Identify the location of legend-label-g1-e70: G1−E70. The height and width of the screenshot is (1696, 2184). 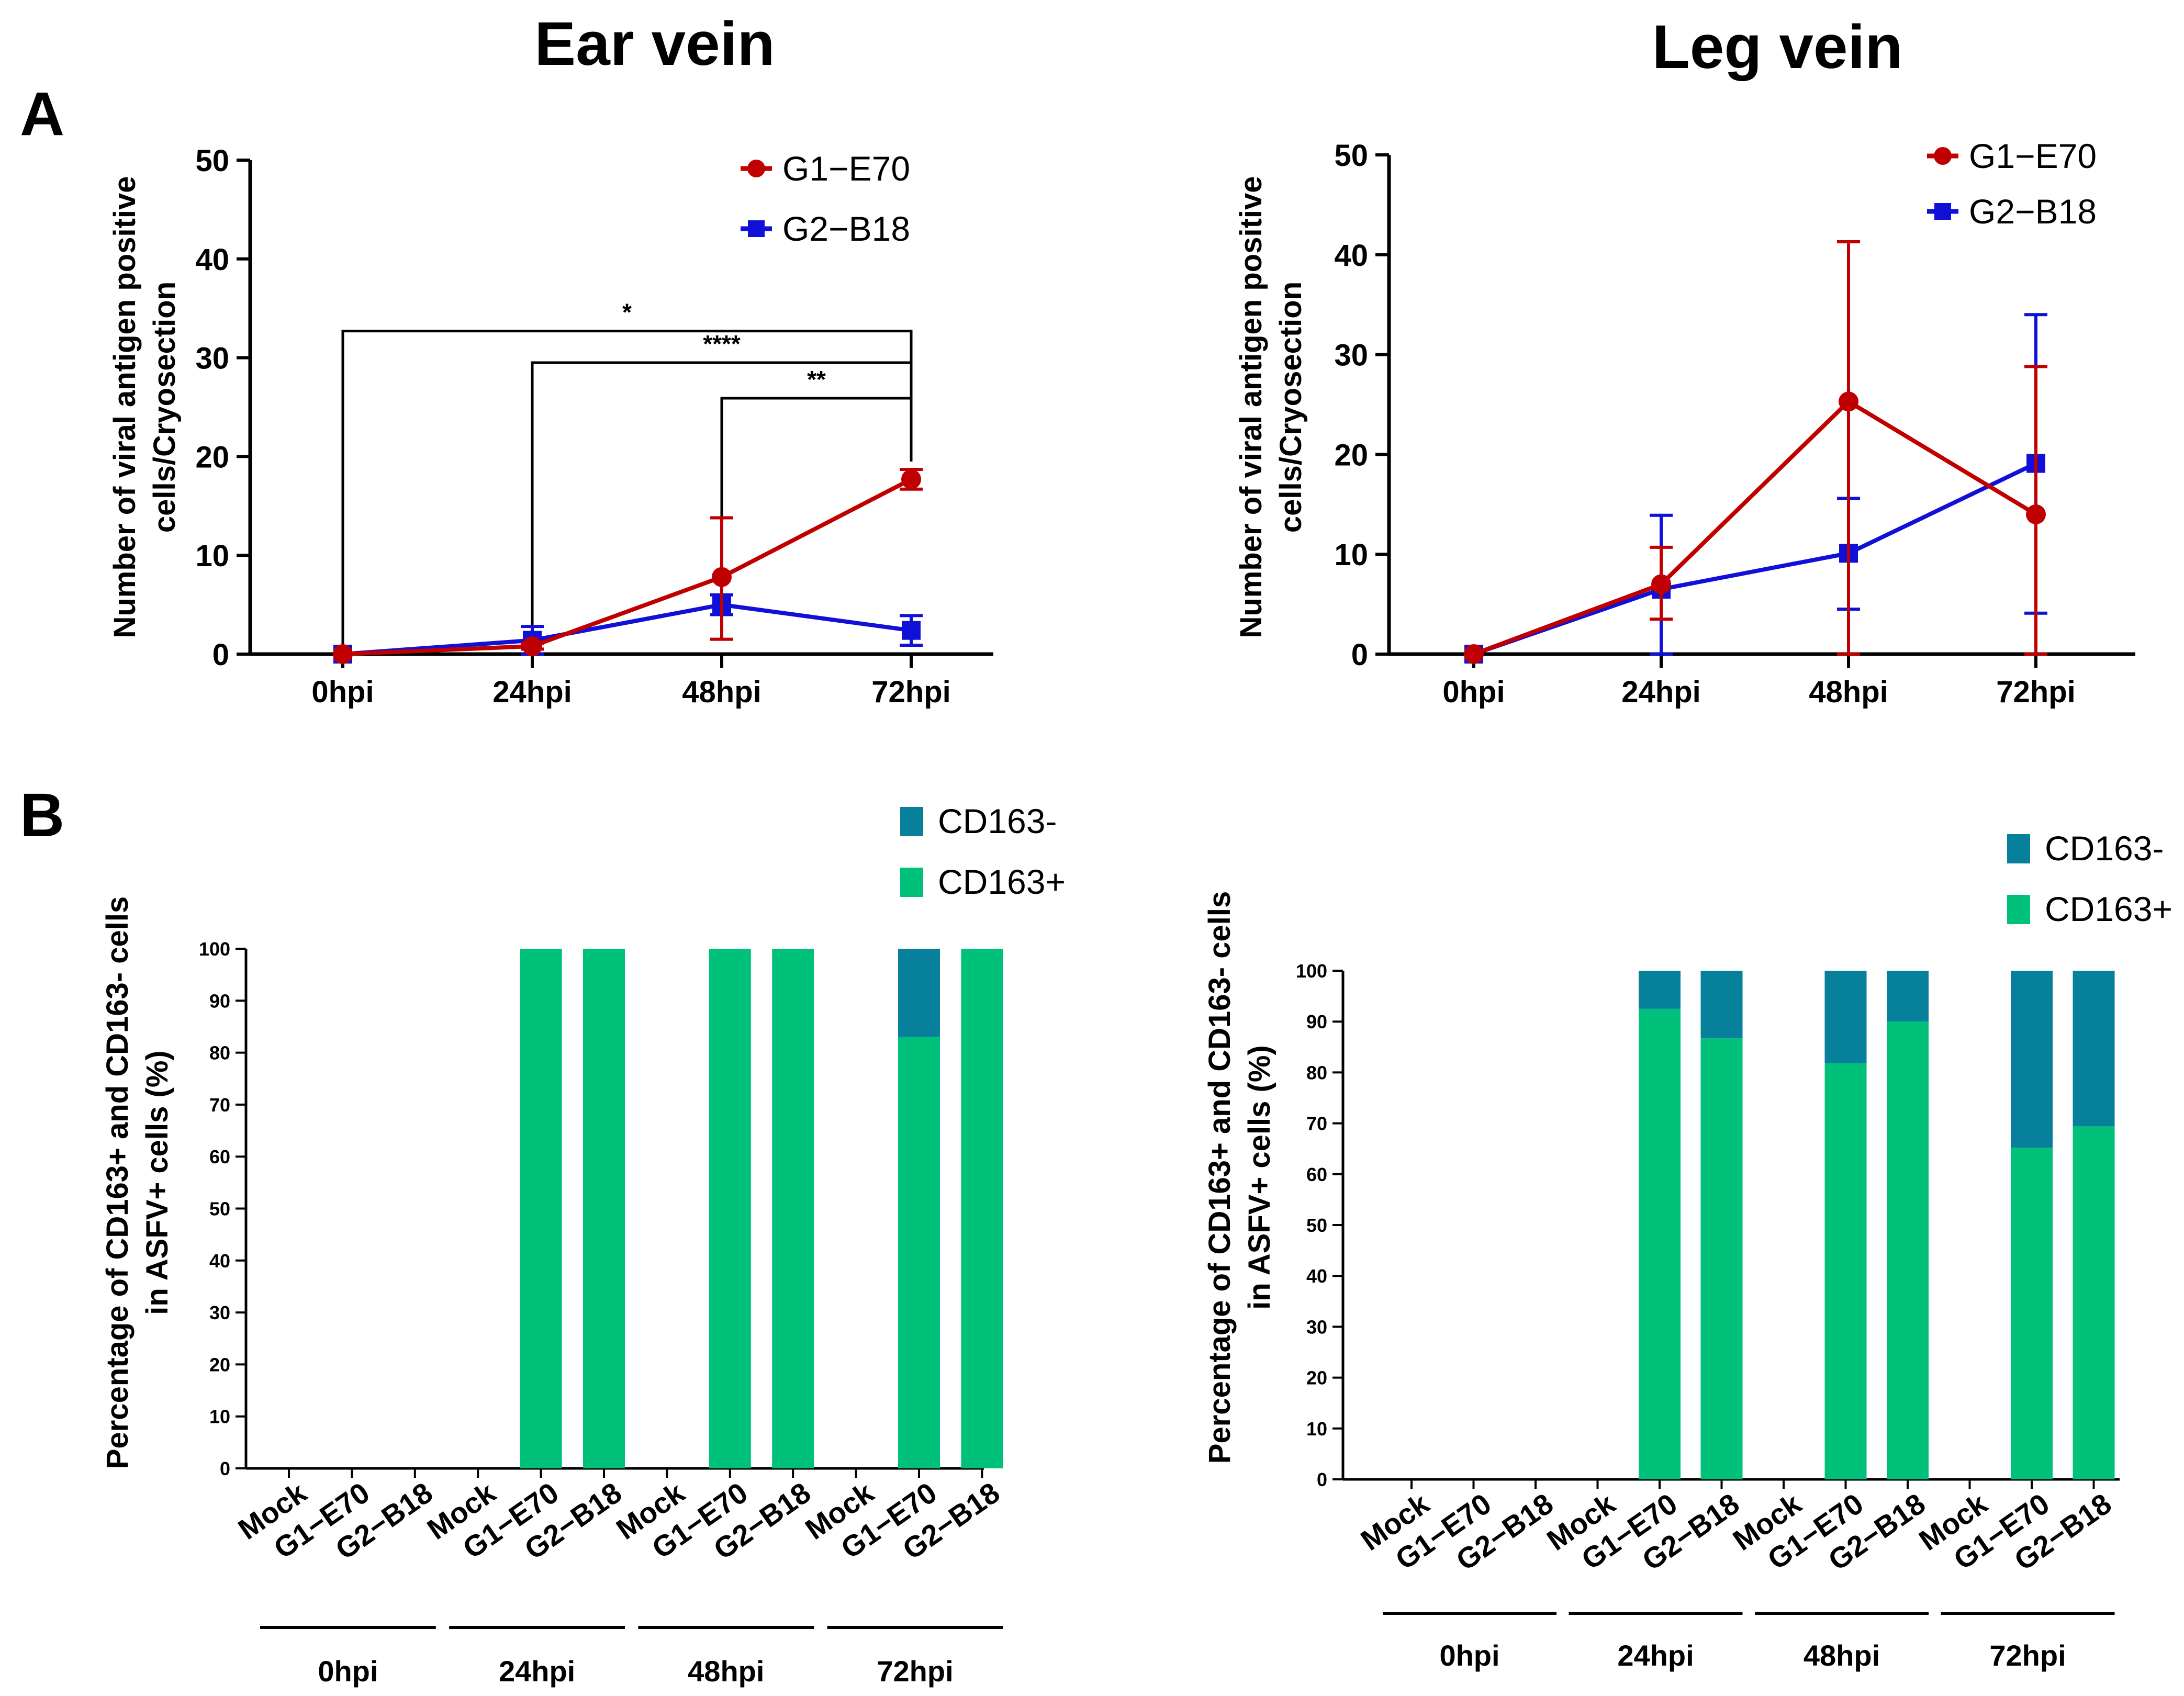
(846, 169).